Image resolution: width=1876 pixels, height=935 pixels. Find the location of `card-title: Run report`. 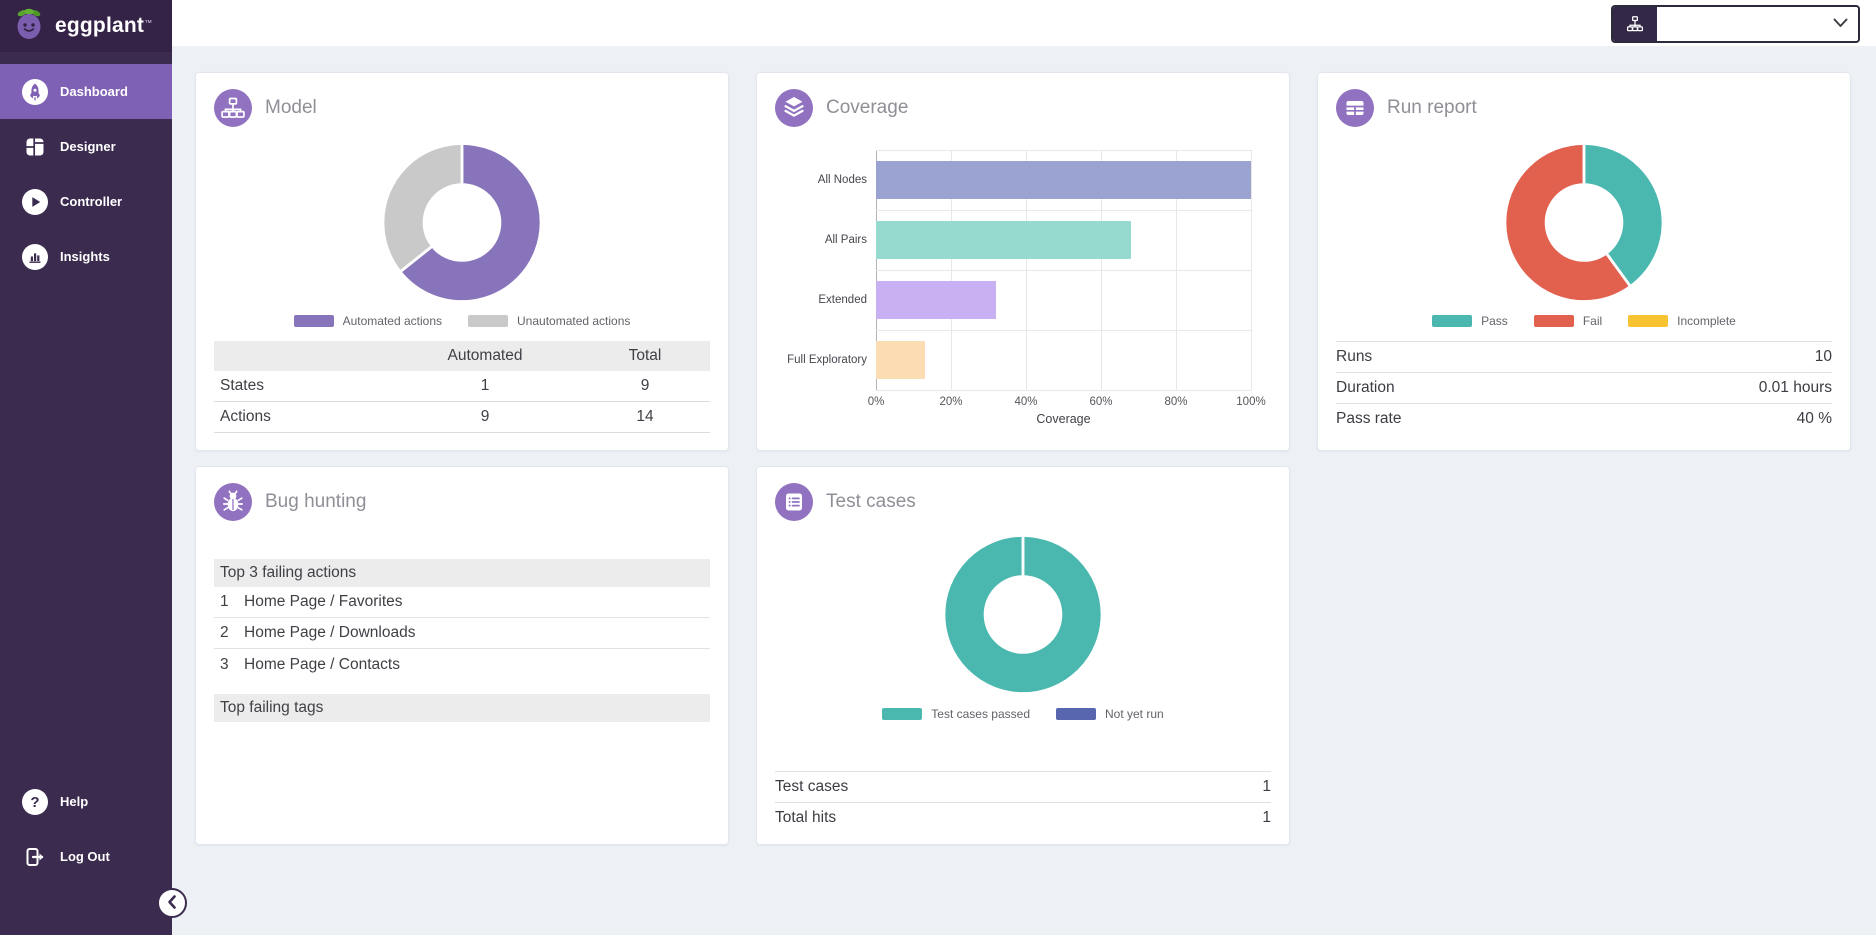

card-title: Run report is located at coordinates (1432, 107).